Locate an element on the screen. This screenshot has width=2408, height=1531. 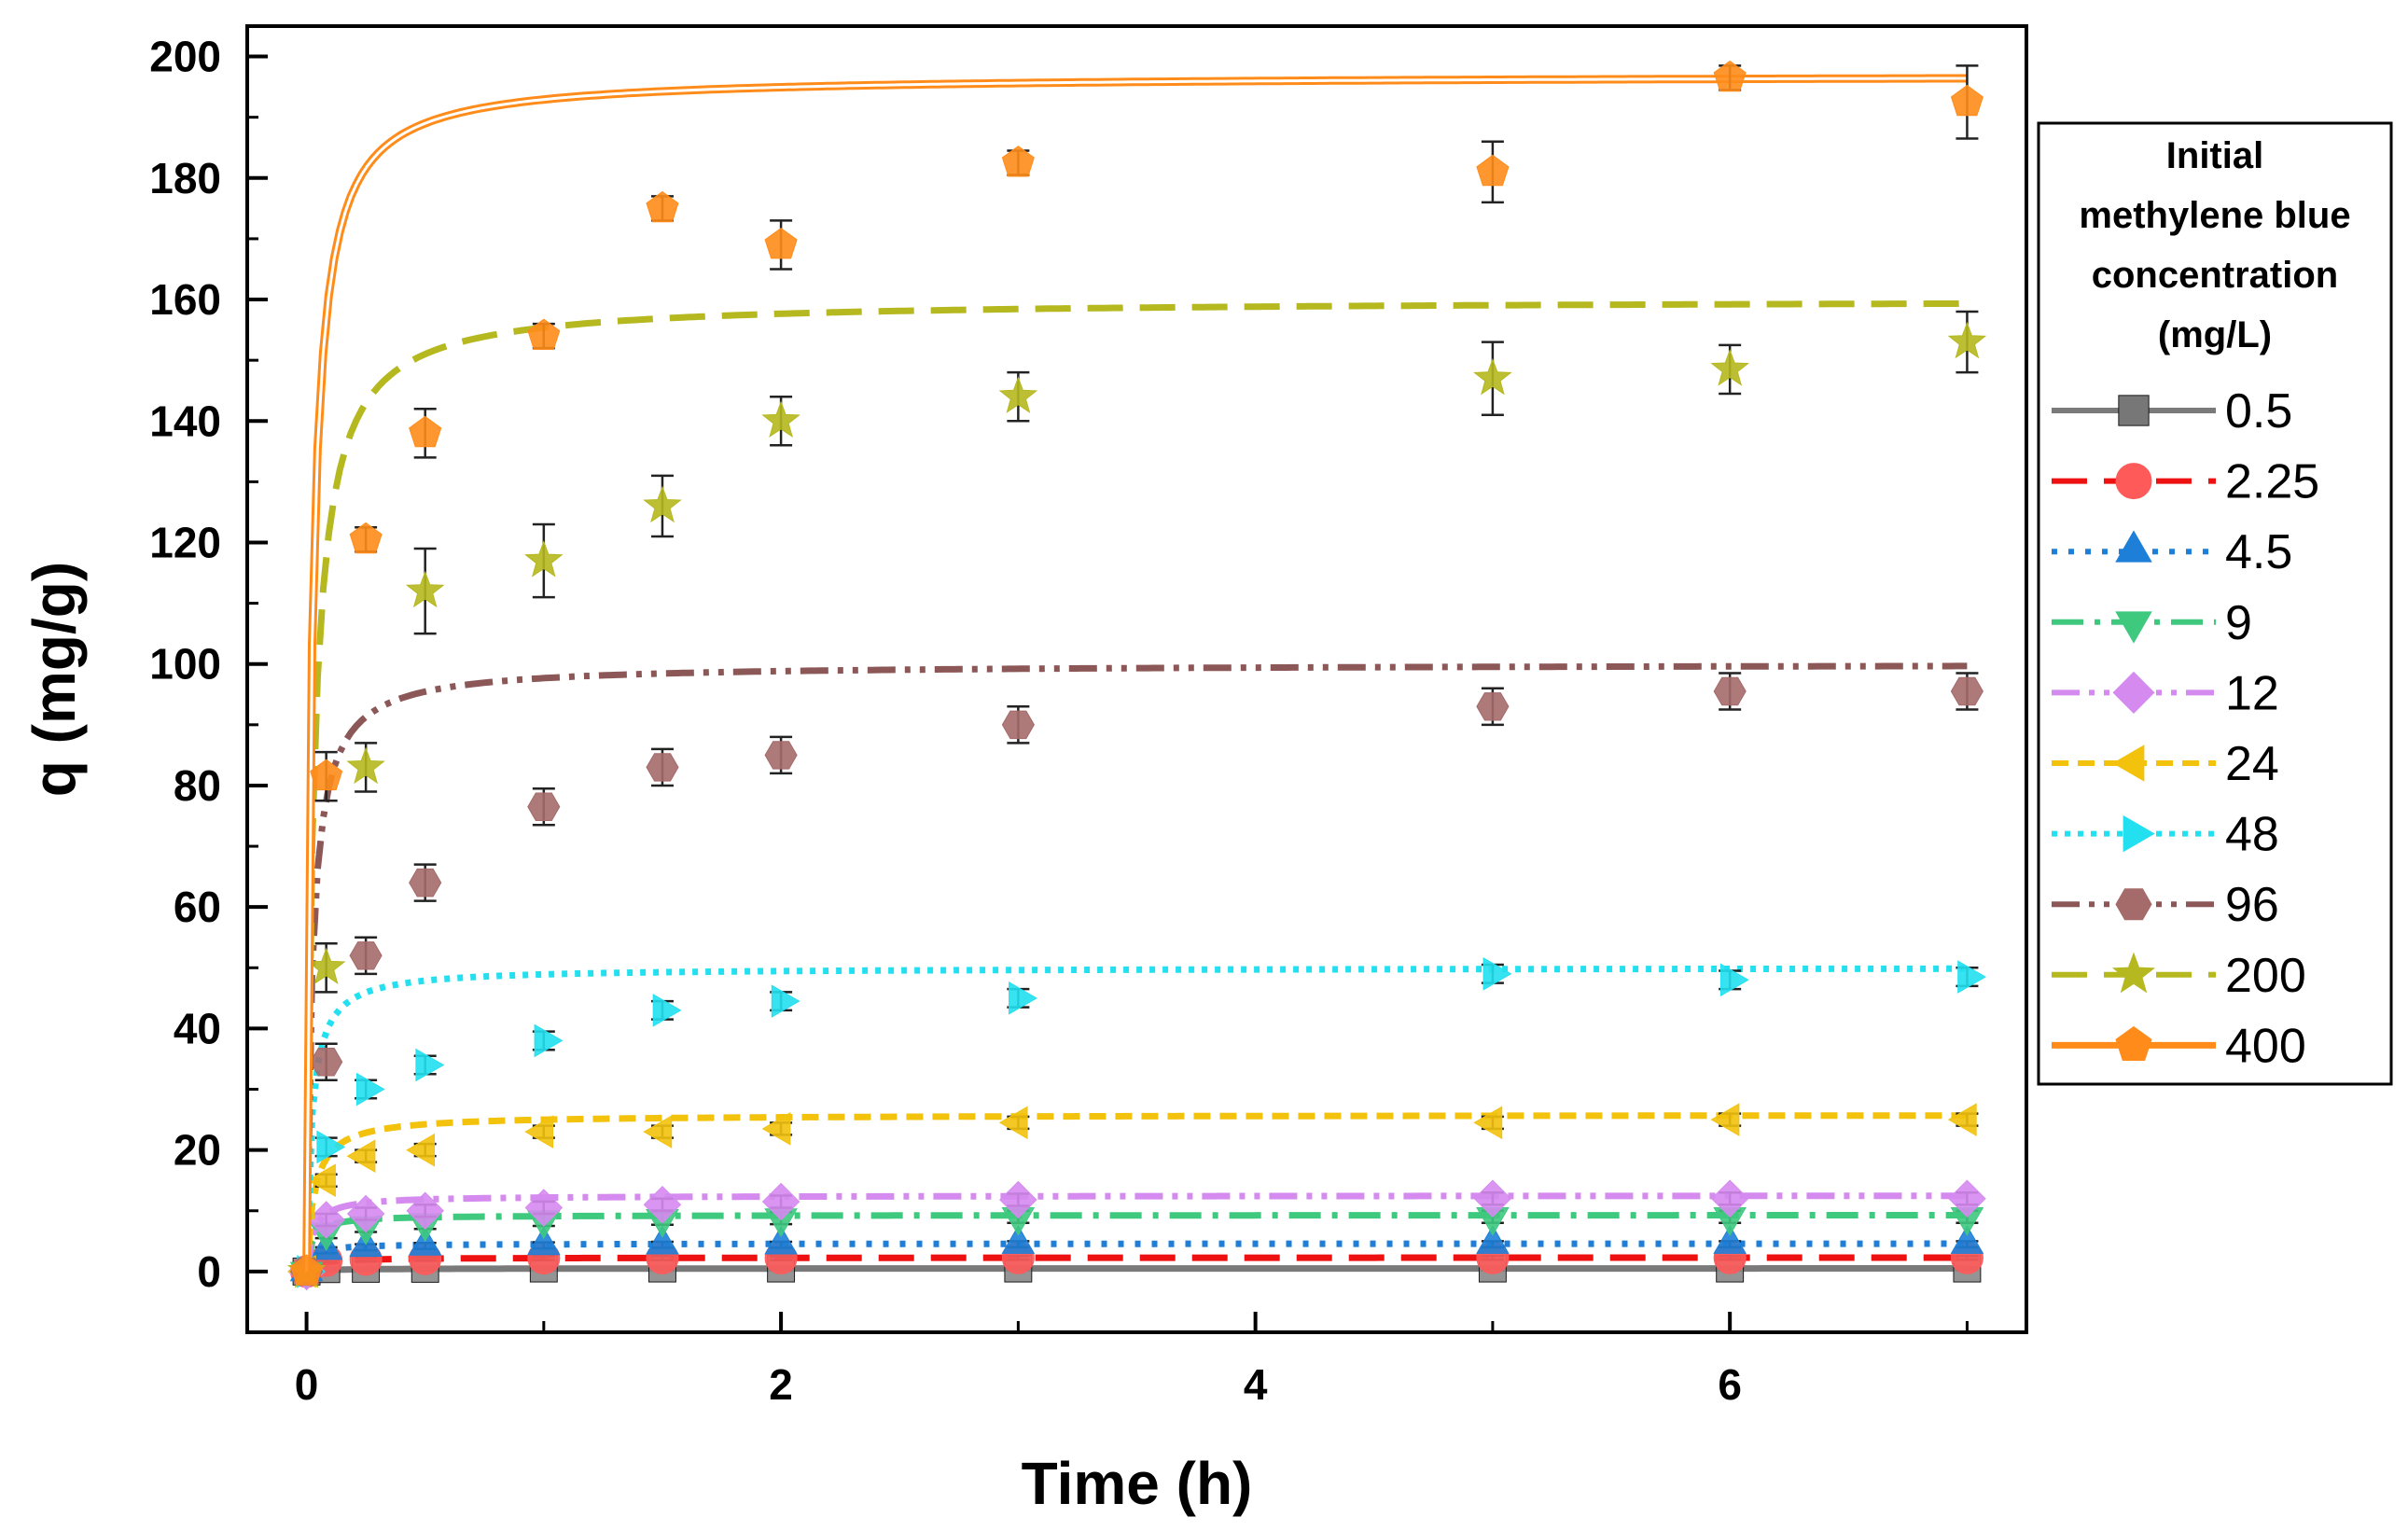
legend-title-line: methylene blue is located at coordinates (2215, 215).